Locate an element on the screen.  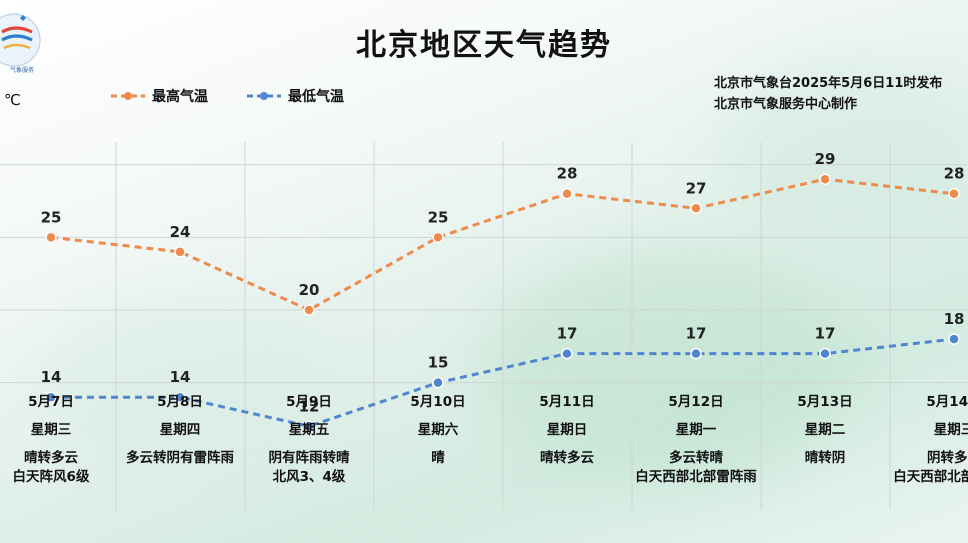
day-column: 5月12日星期一多云转晴白天西部北部雷阵雨 is located at coordinates (696, 440).